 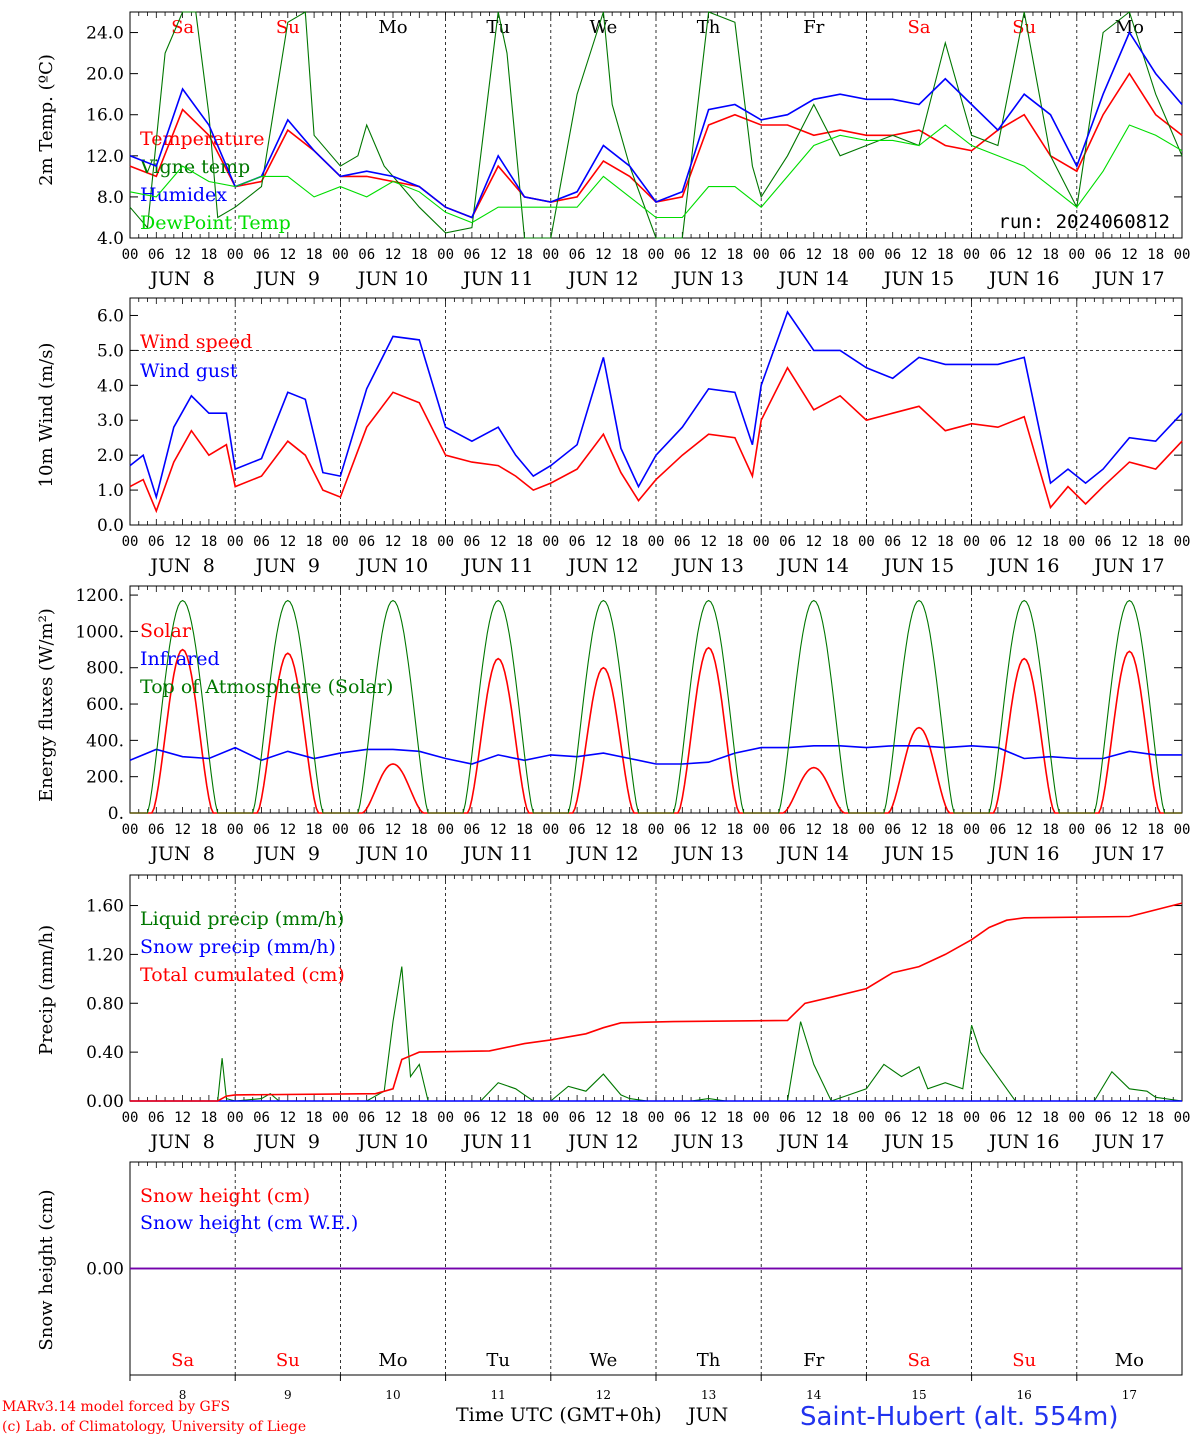 I want to click on day-number-label: 12, so click(x=603, y=1395).